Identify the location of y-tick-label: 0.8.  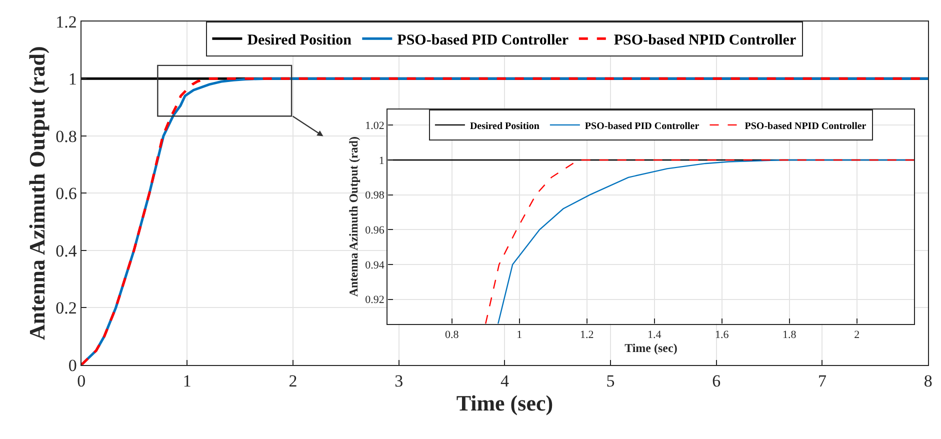
(66, 136).